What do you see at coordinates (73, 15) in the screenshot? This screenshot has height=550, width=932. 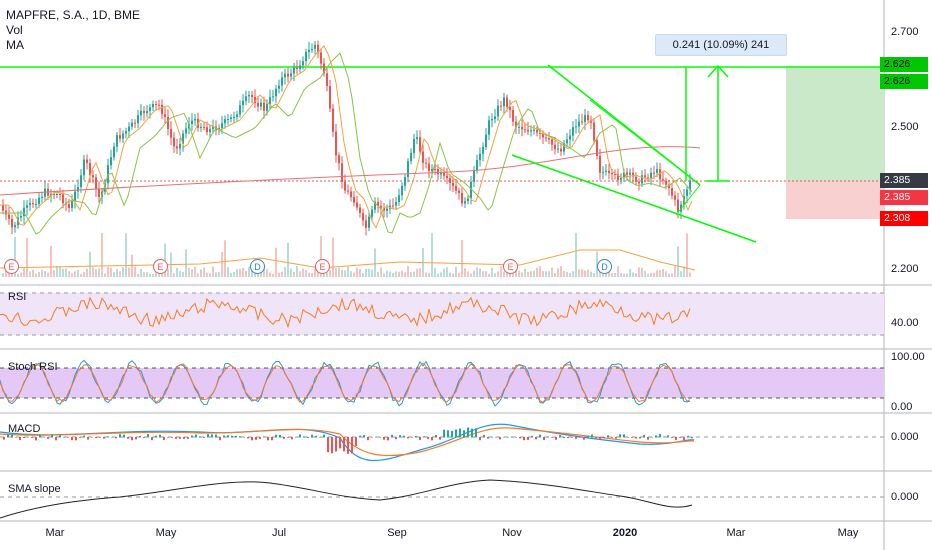 I see `symbol-title: MAPFRE, S.A., 1D, BME` at bounding box center [73, 15].